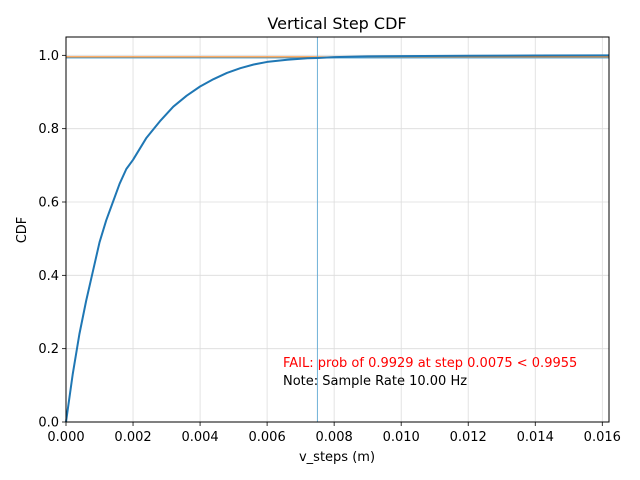  I want to click on x-tick-label: 0.002, so click(132, 437).